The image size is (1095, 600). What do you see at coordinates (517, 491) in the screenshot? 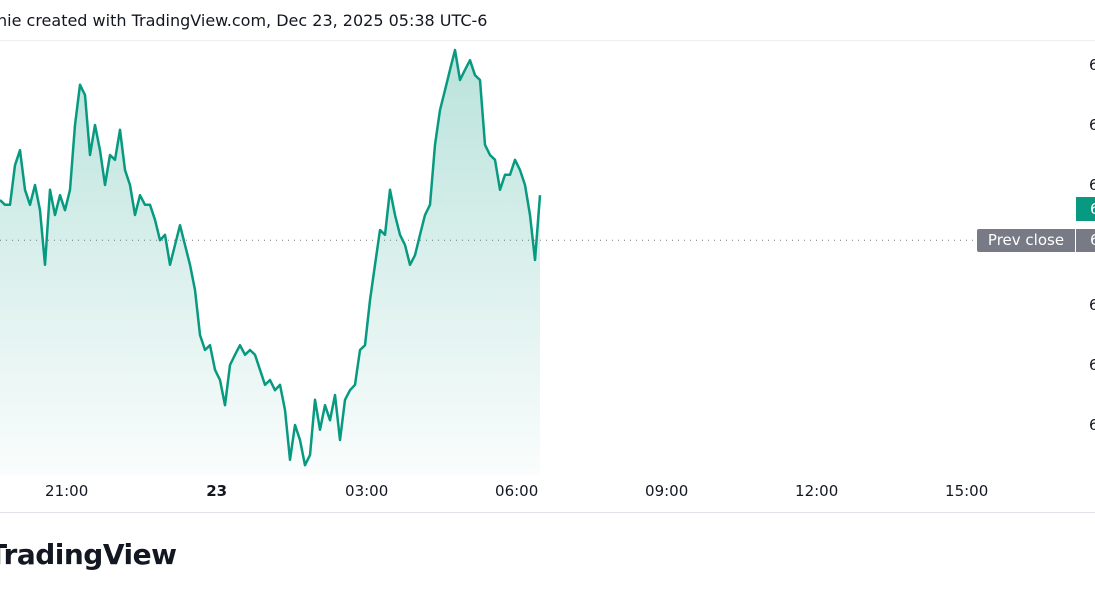
I see `x-tick-label: 06:00` at bounding box center [517, 491].